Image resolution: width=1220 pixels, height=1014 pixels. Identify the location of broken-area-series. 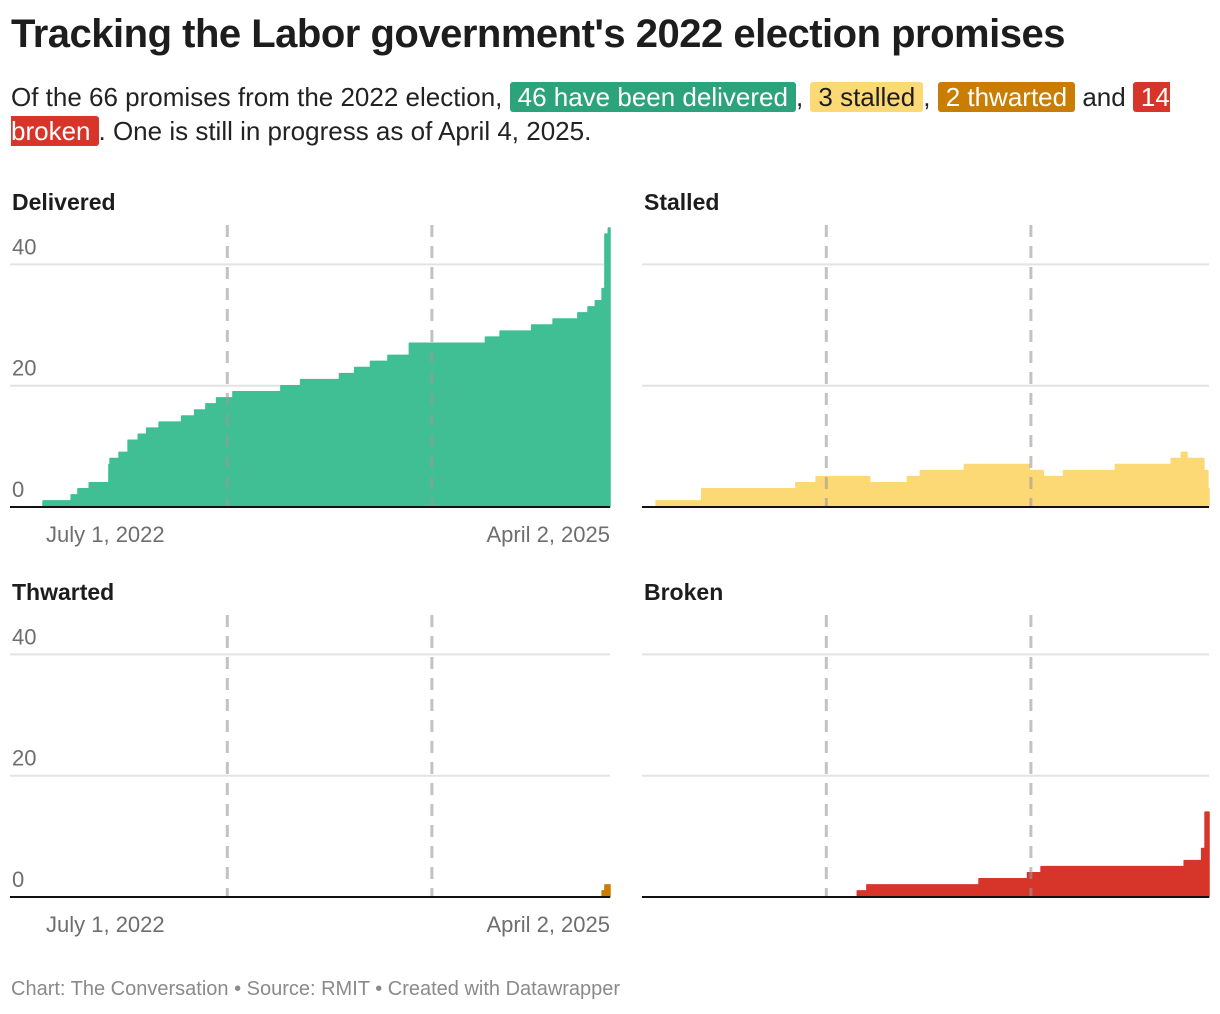
(1033, 854).